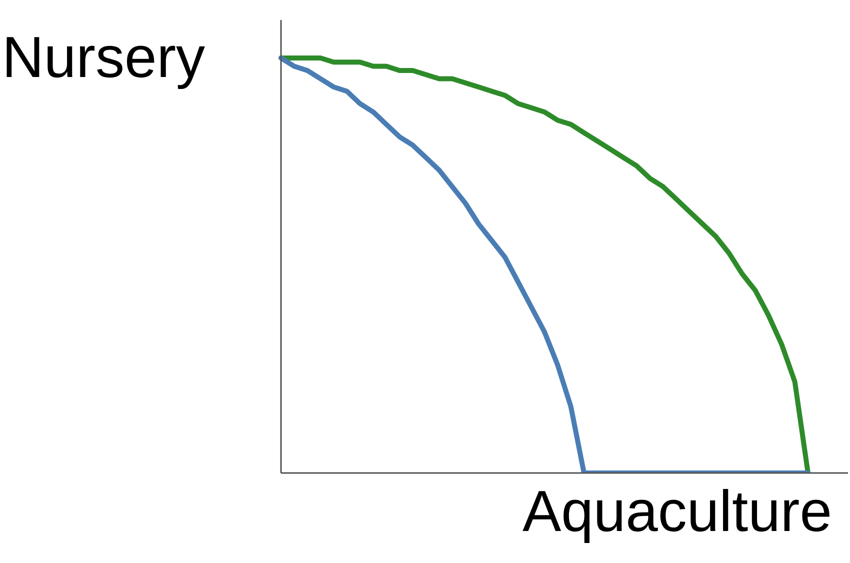 The height and width of the screenshot is (563, 850). What do you see at coordinates (104, 57) in the screenshot?
I see `y-axis-title: Nursery` at bounding box center [104, 57].